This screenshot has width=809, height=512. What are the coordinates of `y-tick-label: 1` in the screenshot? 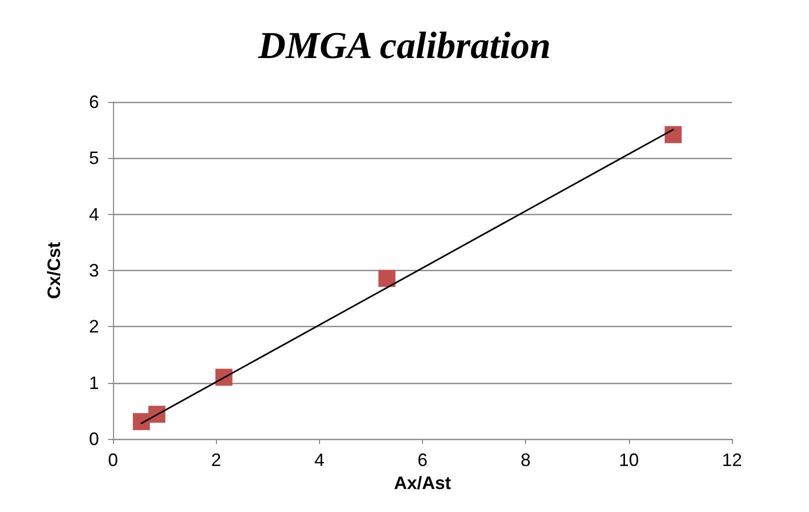 It's located at (93, 382).